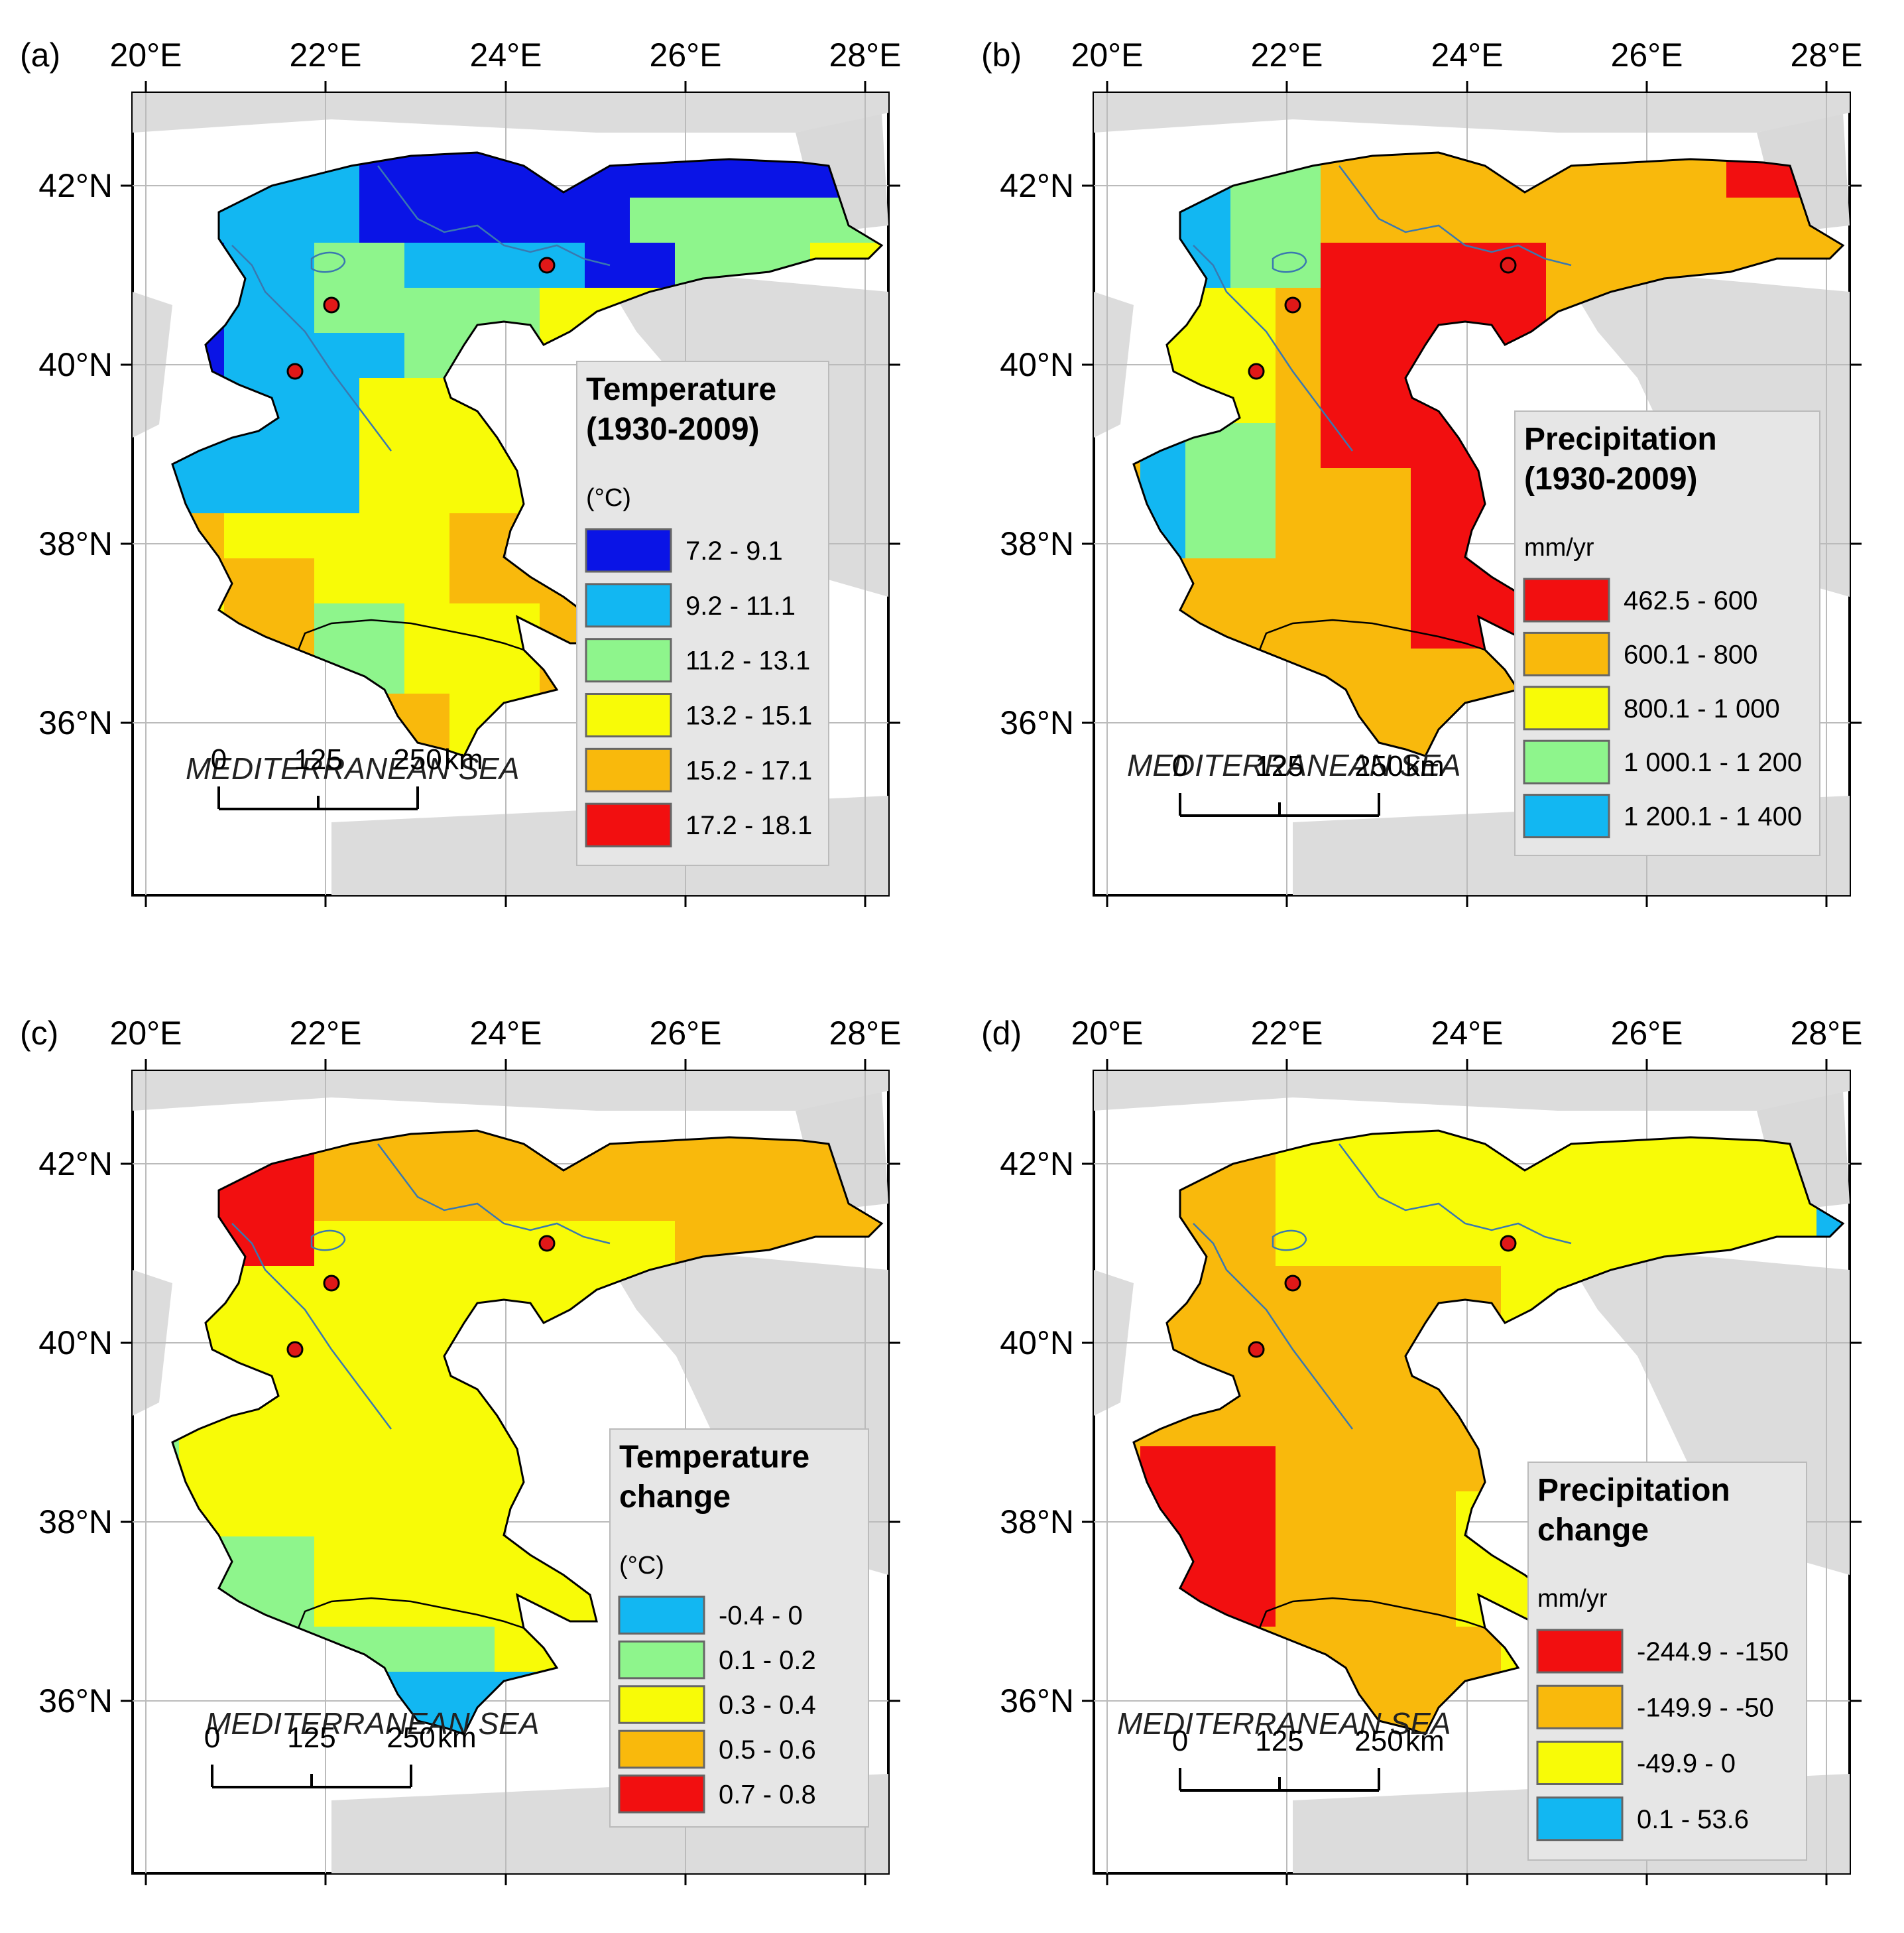 This screenshot has width=1904, height=1933. What do you see at coordinates (1702, 708) in the screenshot?
I see `legend-item-label: 800.1 - 1 000` at bounding box center [1702, 708].